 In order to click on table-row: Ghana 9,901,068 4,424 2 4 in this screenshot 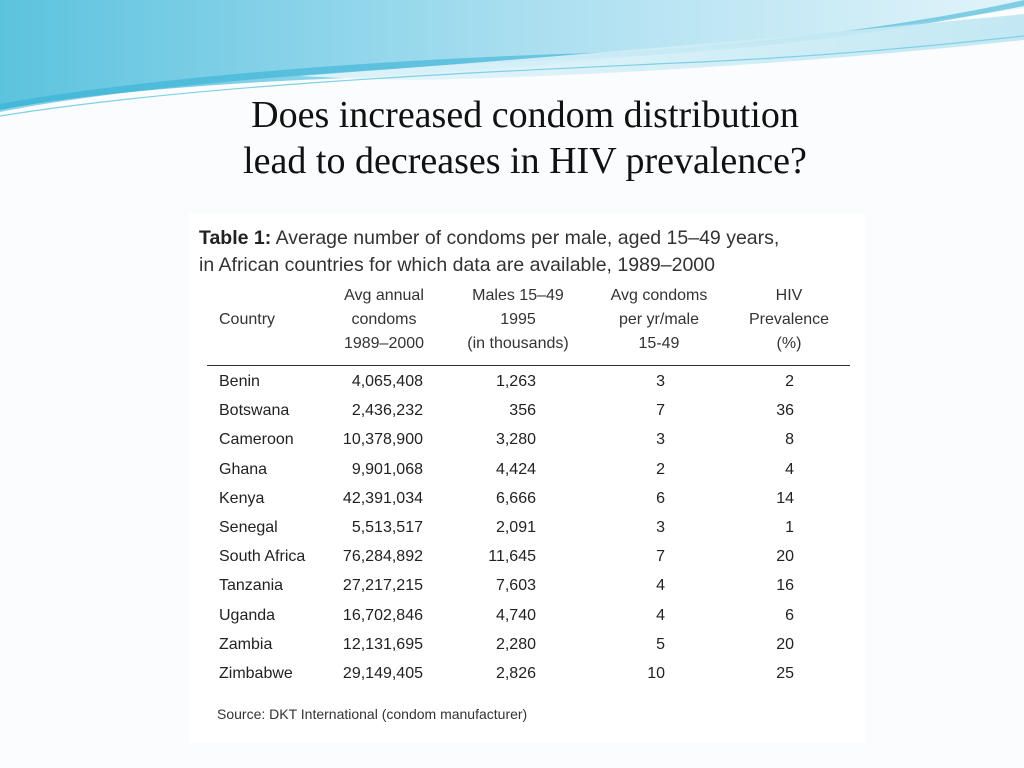, I will do `click(527, 469)`.